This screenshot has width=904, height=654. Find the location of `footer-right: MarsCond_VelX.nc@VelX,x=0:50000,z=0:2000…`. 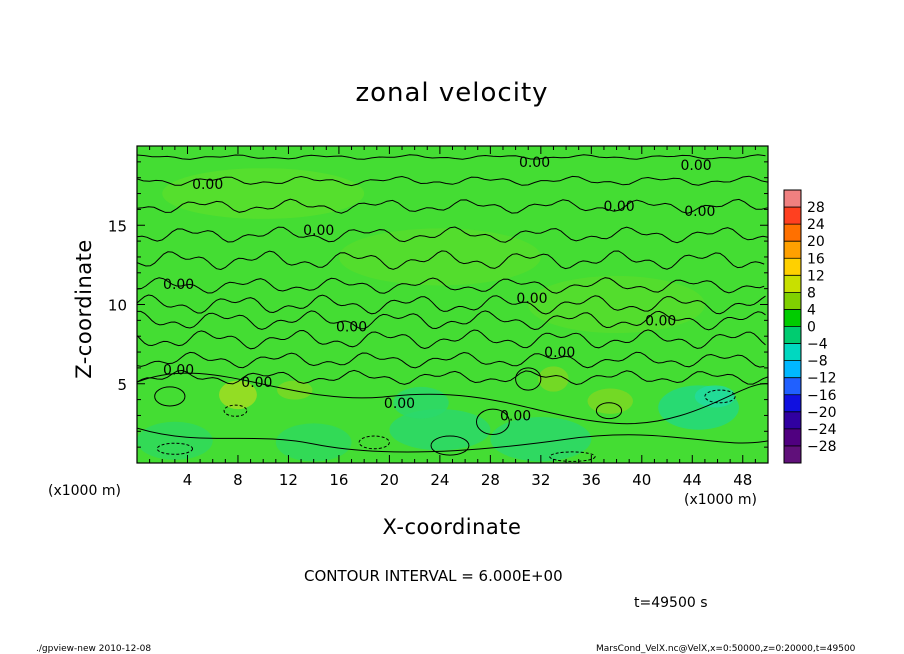

footer-right: MarsCond_VelX.nc@VelX,x=0:50000,z=0:2000… is located at coordinates (726, 649).